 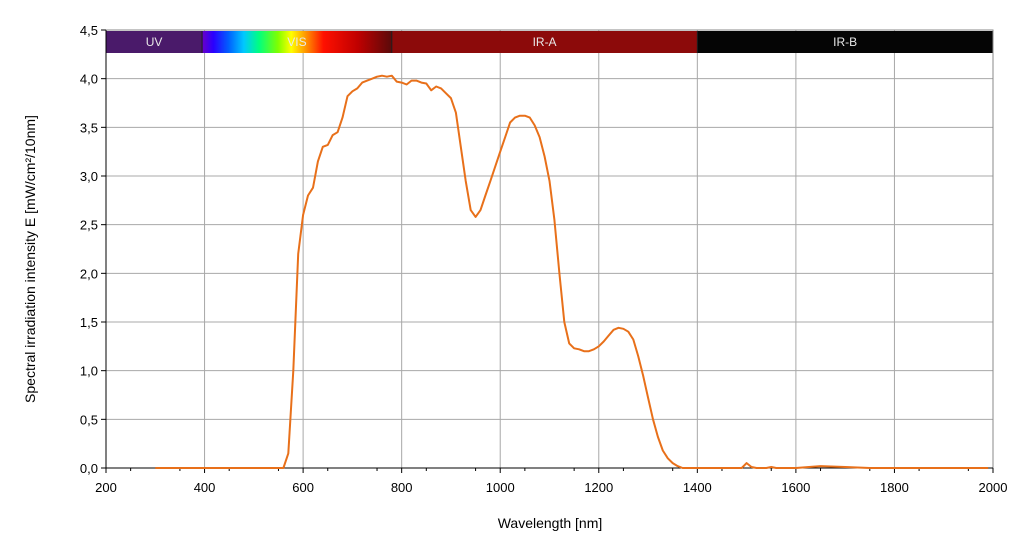 What do you see at coordinates (500, 487) in the screenshot?
I see `x-tick-label: 1000` at bounding box center [500, 487].